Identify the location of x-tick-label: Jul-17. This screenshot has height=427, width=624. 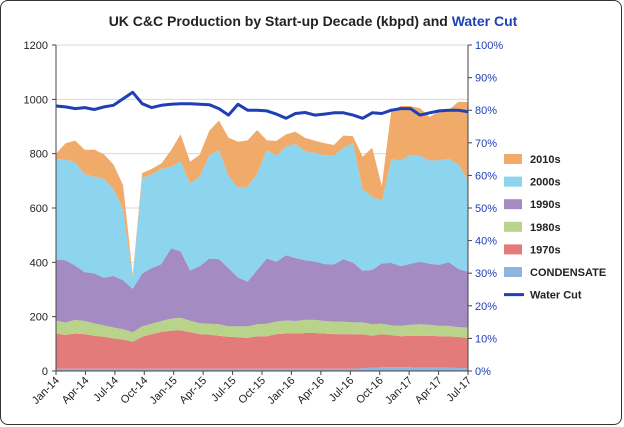
(459, 390).